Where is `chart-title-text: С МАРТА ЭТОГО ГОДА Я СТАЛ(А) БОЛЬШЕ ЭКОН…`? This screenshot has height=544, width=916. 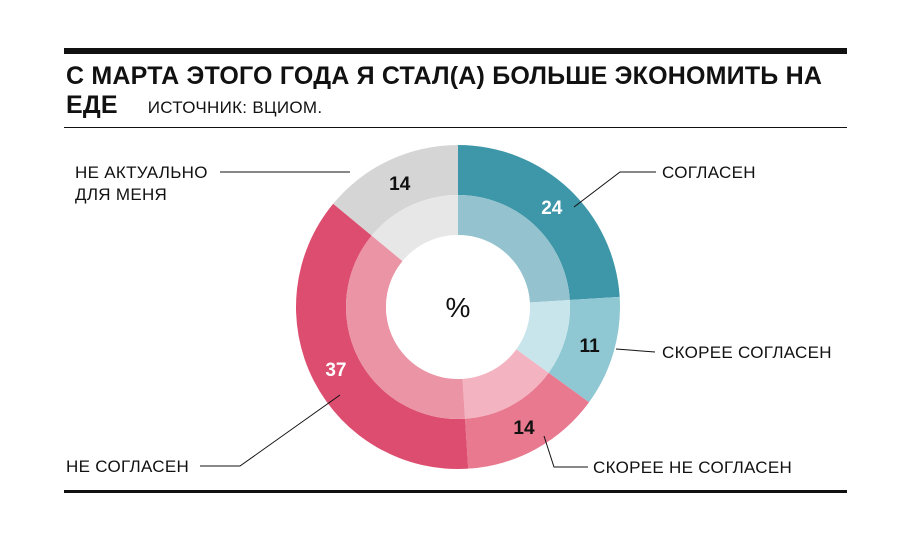 chart-title-text: С МАРТА ЭТОГО ГОДА Я СТАЛ(А) БОЛЬШЕ ЭКОН… is located at coordinates (444, 90).